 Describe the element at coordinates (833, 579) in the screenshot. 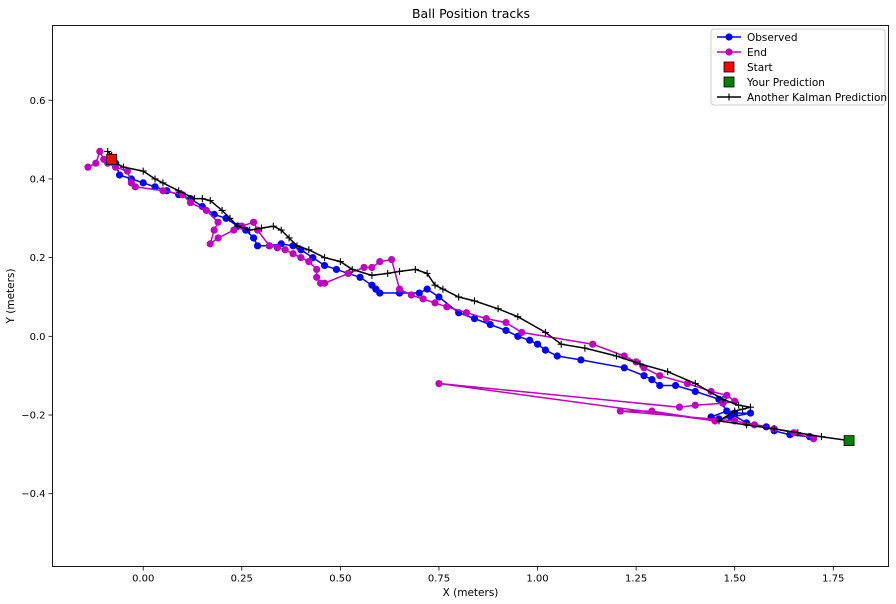

I see `x-tick-label: 1.75` at that location.